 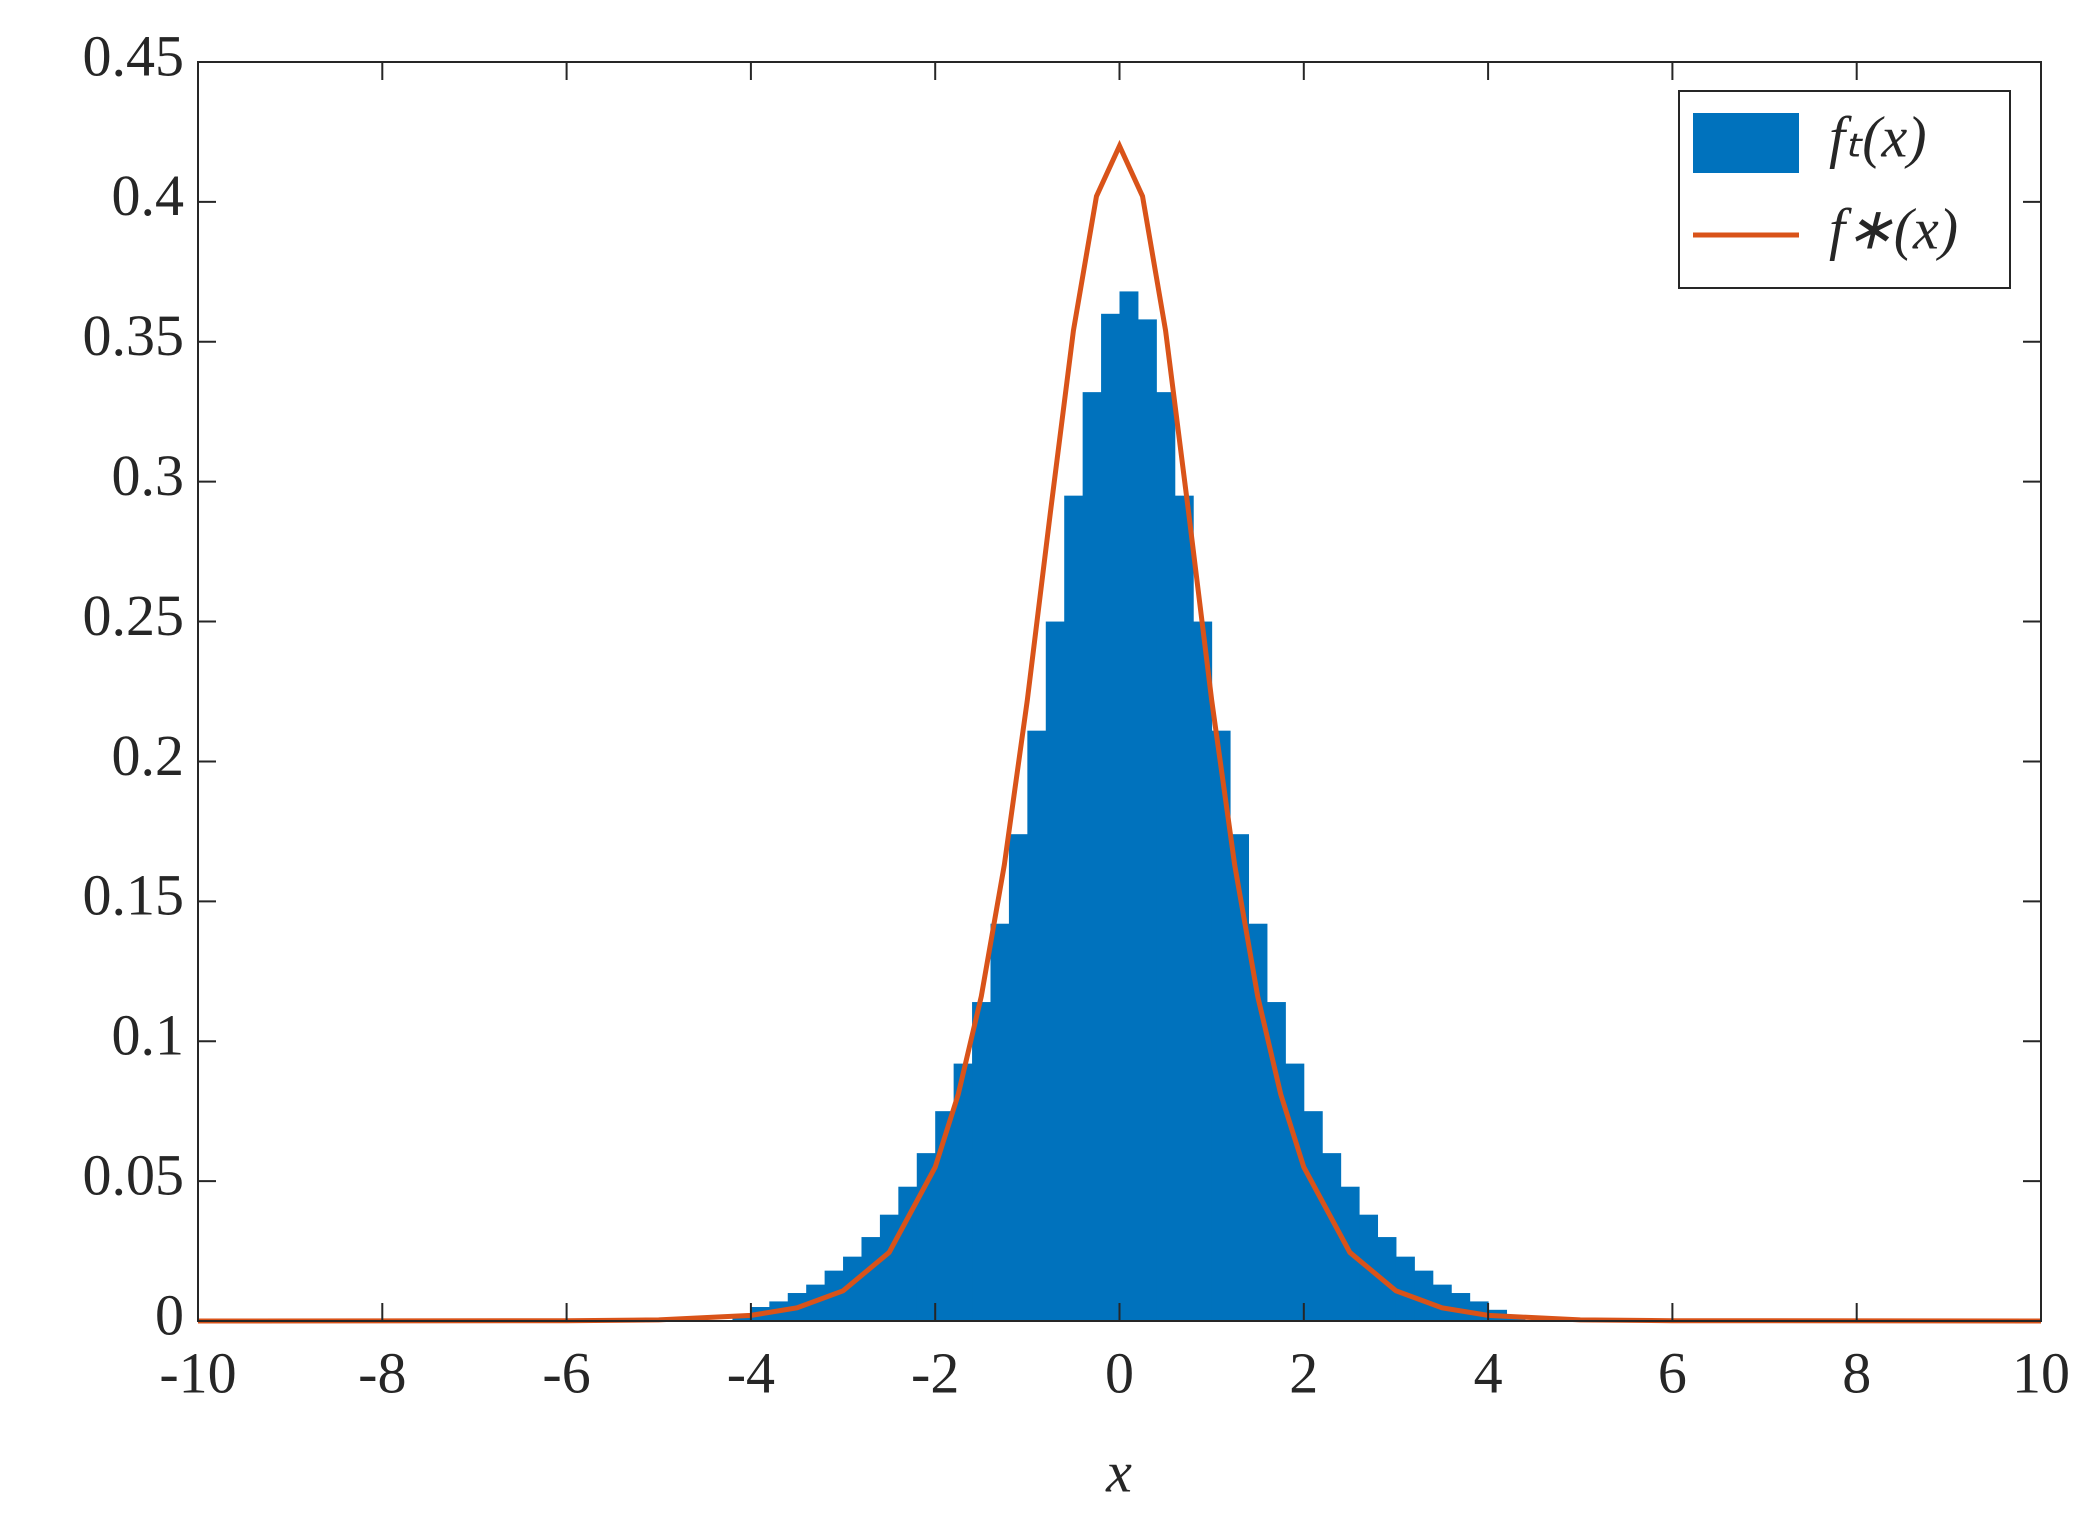 I want to click on x-tick-label: 10, so click(x=2041, y=1372).